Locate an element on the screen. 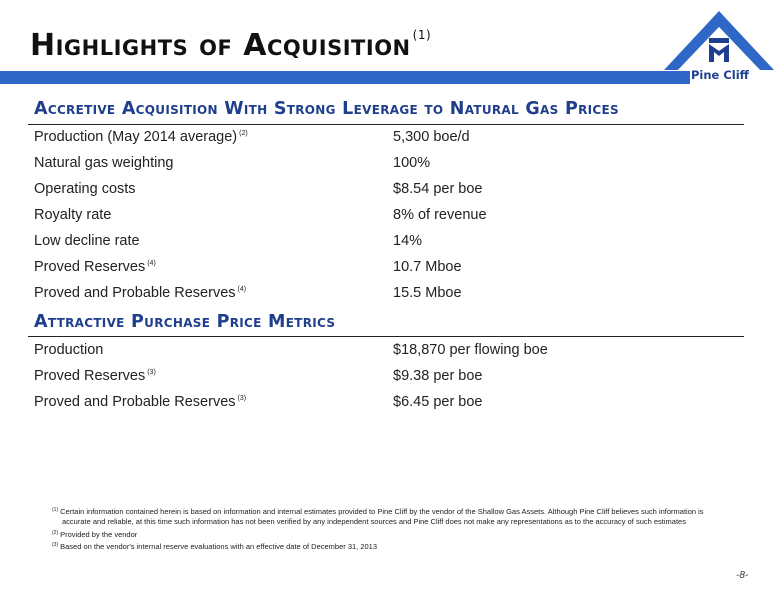 The image size is (776, 600). table-row: Natural gas weighting 100% is located at coordinates (384, 165).